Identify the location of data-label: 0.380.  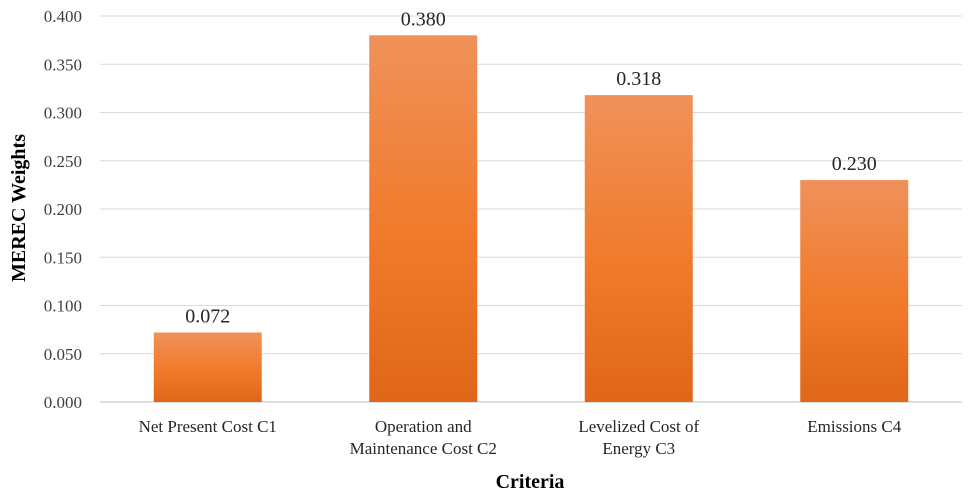
(423, 19).